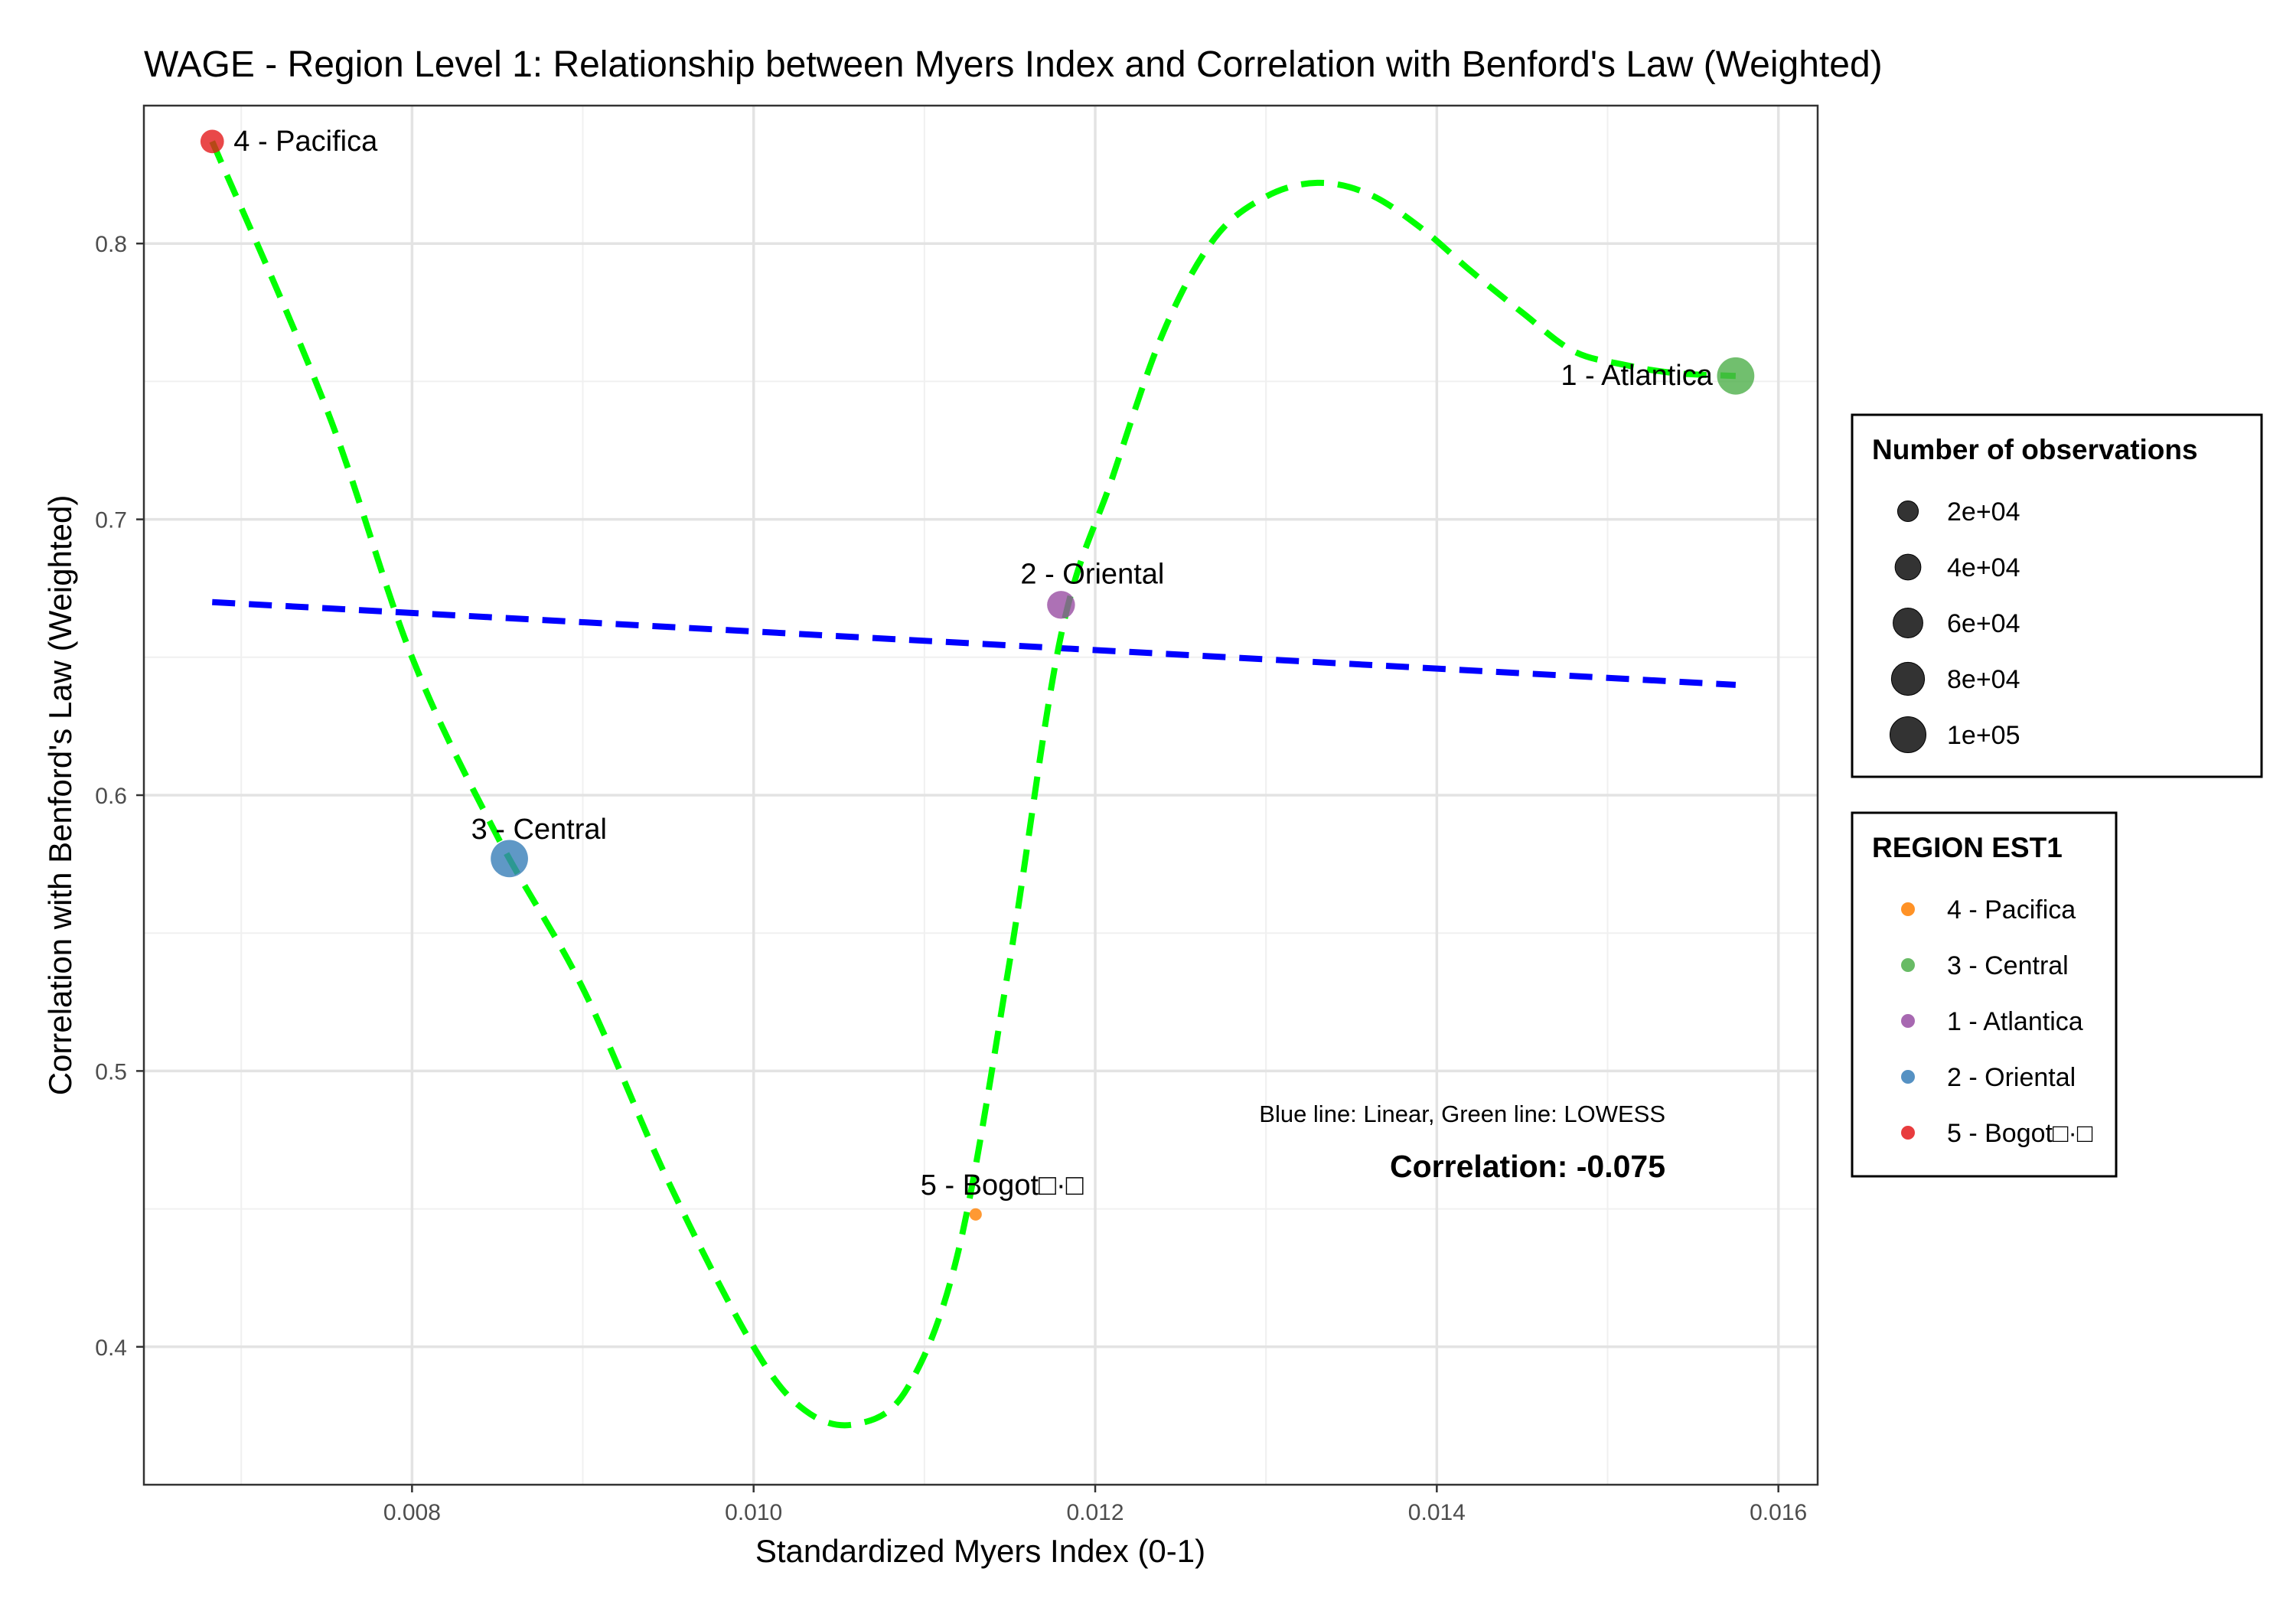 This screenshot has height=1611, width=2296. I want to click on y-tick-label: 0.6, so click(111, 796).